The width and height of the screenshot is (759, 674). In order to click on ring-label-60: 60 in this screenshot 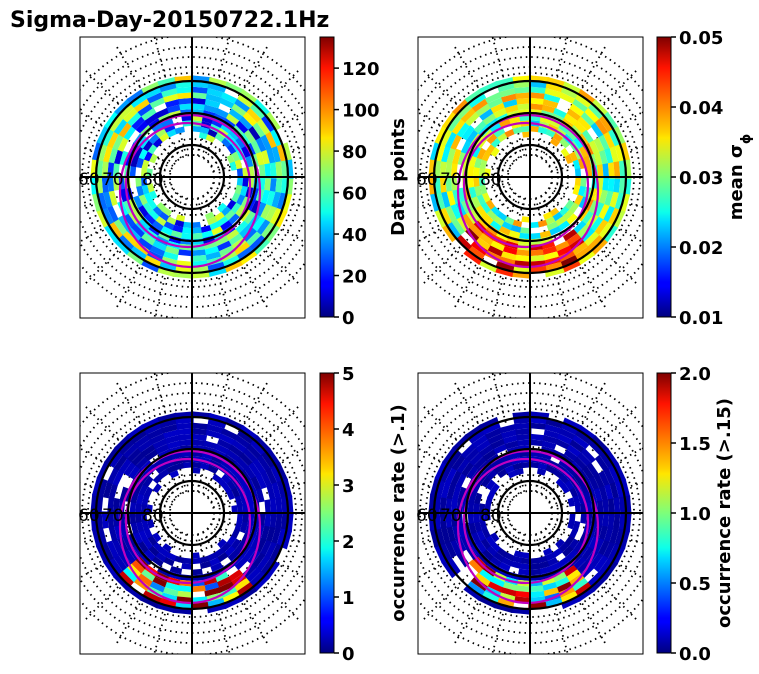, I will do `click(427, 516)`.